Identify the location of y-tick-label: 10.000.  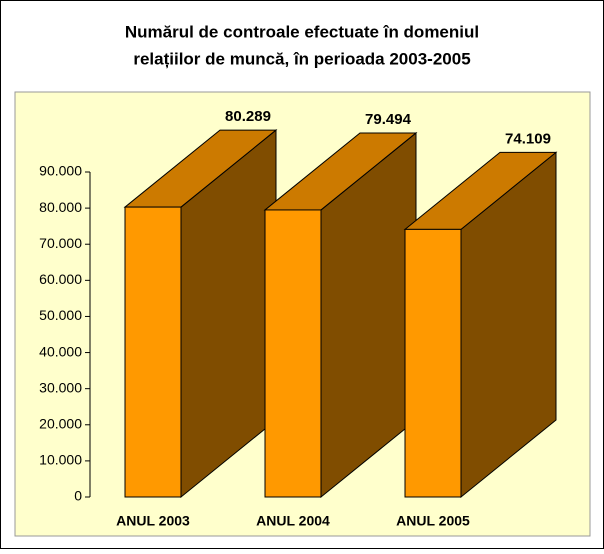
(60, 460).